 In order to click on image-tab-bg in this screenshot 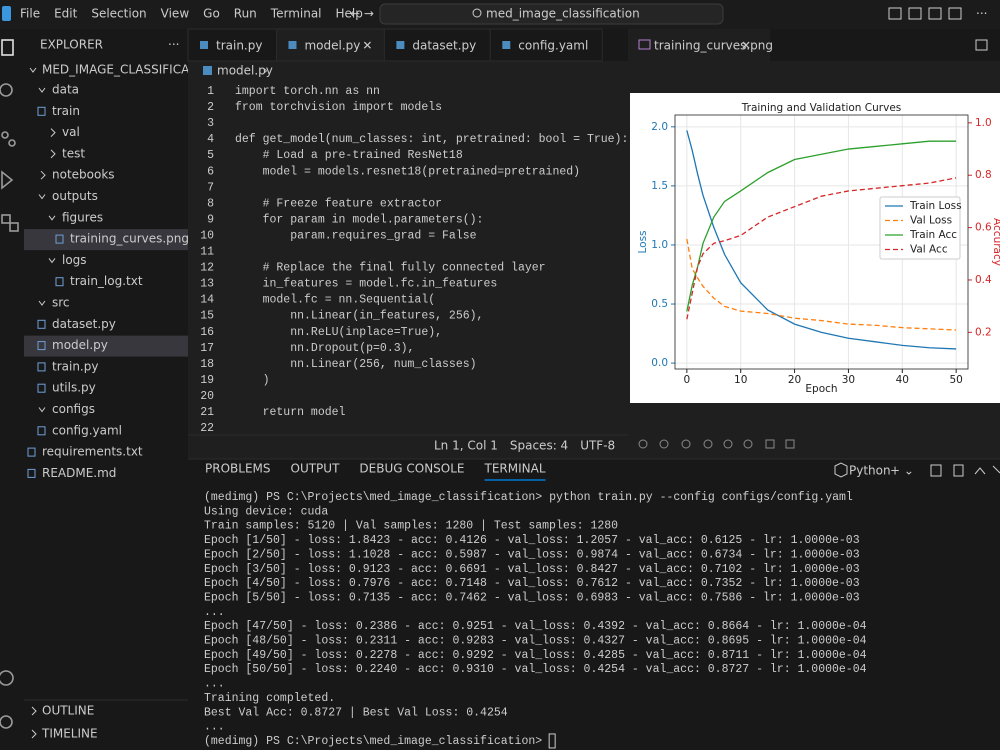, I will do `click(699, 45)`.